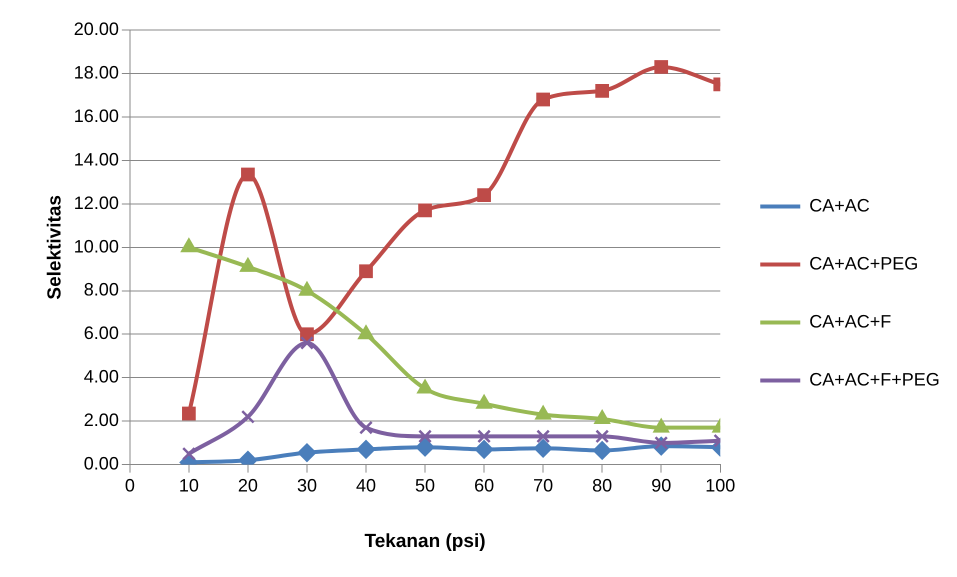 The height and width of the screenshot is (577, 957). Describe the element at coordinates (188, 485) in the screenshot. I see `x-tick-label: 10` at that location.